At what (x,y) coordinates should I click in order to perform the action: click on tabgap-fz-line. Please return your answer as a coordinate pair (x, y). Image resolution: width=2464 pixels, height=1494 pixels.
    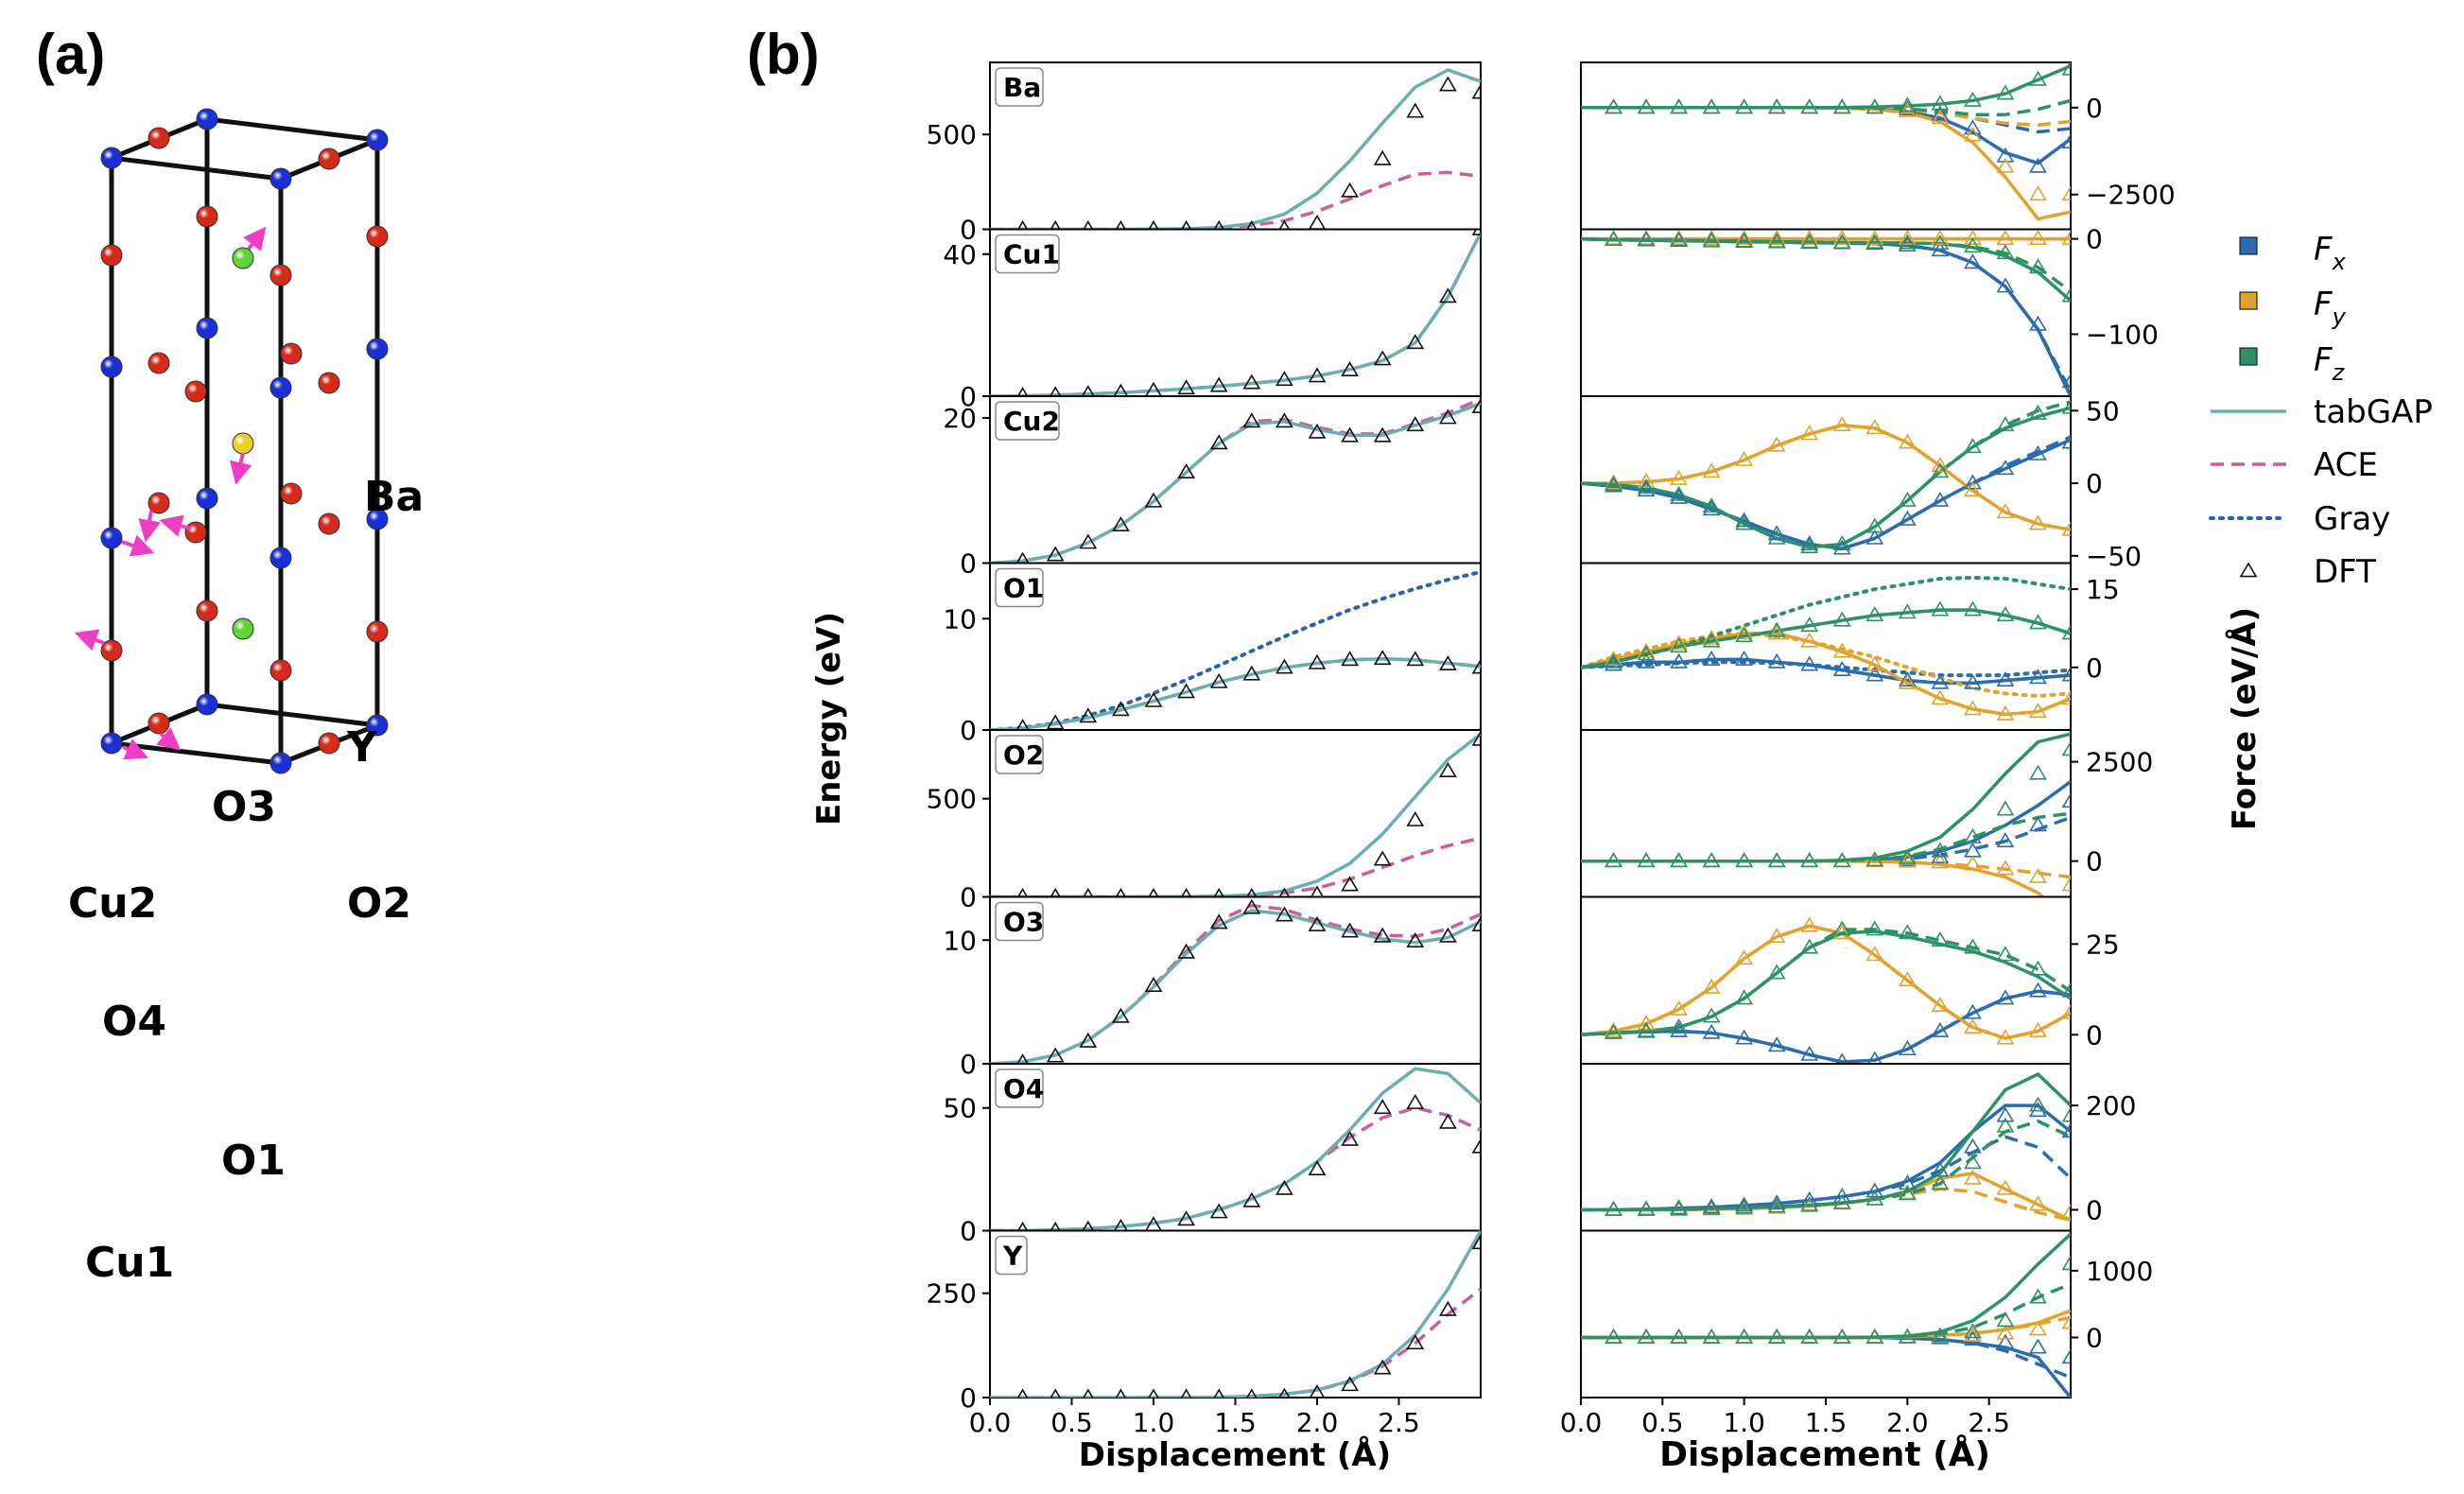
    Looking at the image, I should click on (1826, 798).